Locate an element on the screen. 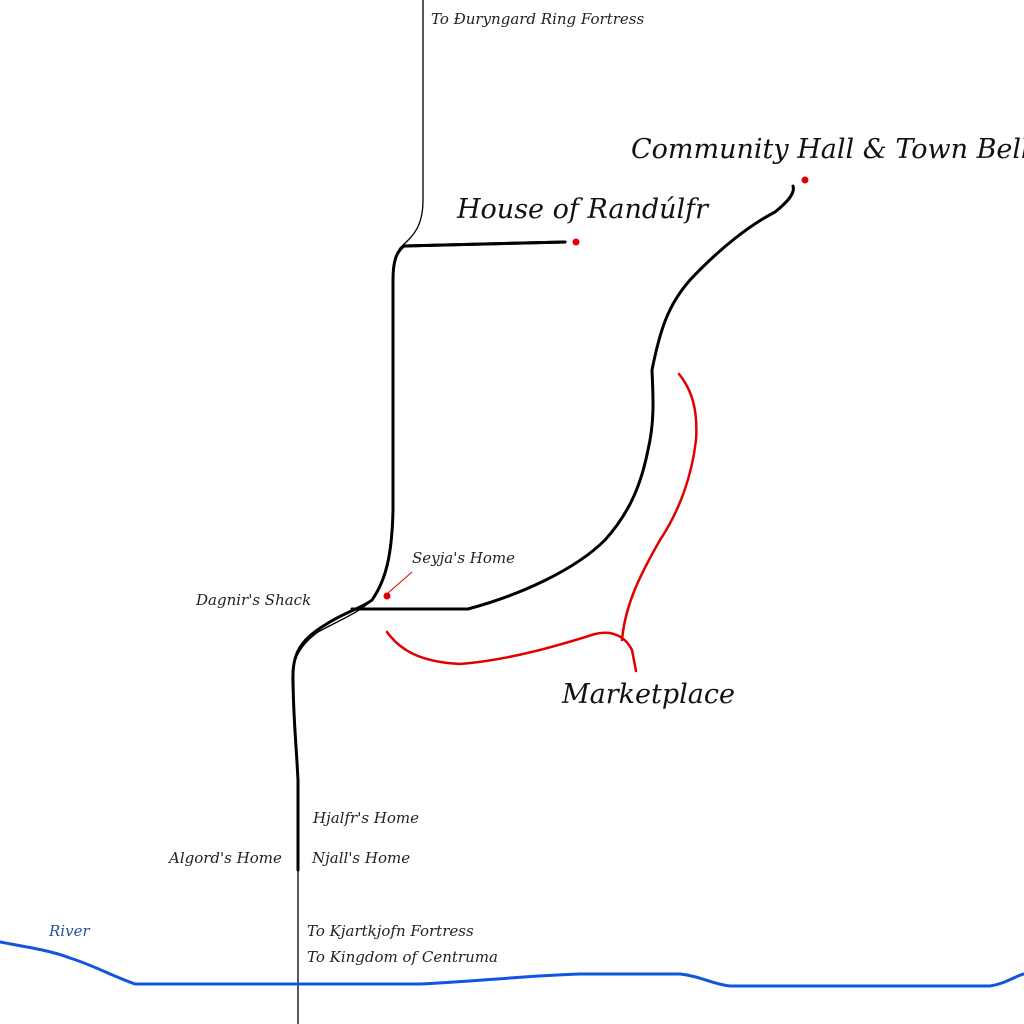 The image size is (1024, 1024). label-house-randulfr: House of Randúlfr is located at coordinates (583, 209).